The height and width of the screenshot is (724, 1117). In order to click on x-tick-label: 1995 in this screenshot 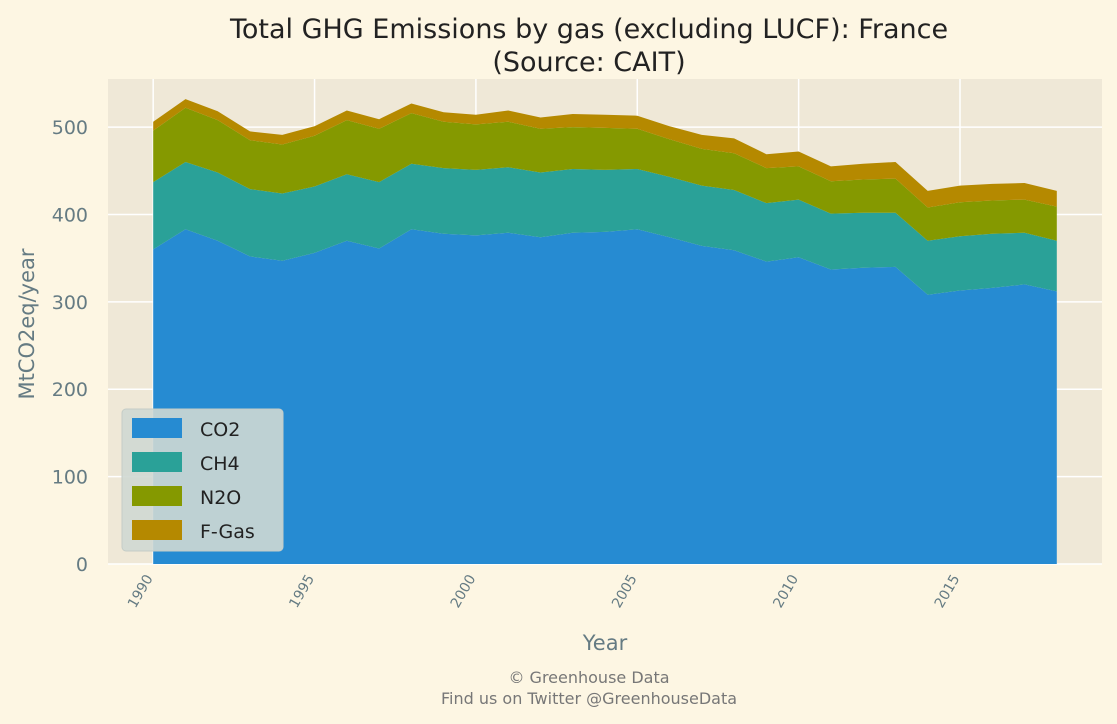, I will do `click(302, 591)`.